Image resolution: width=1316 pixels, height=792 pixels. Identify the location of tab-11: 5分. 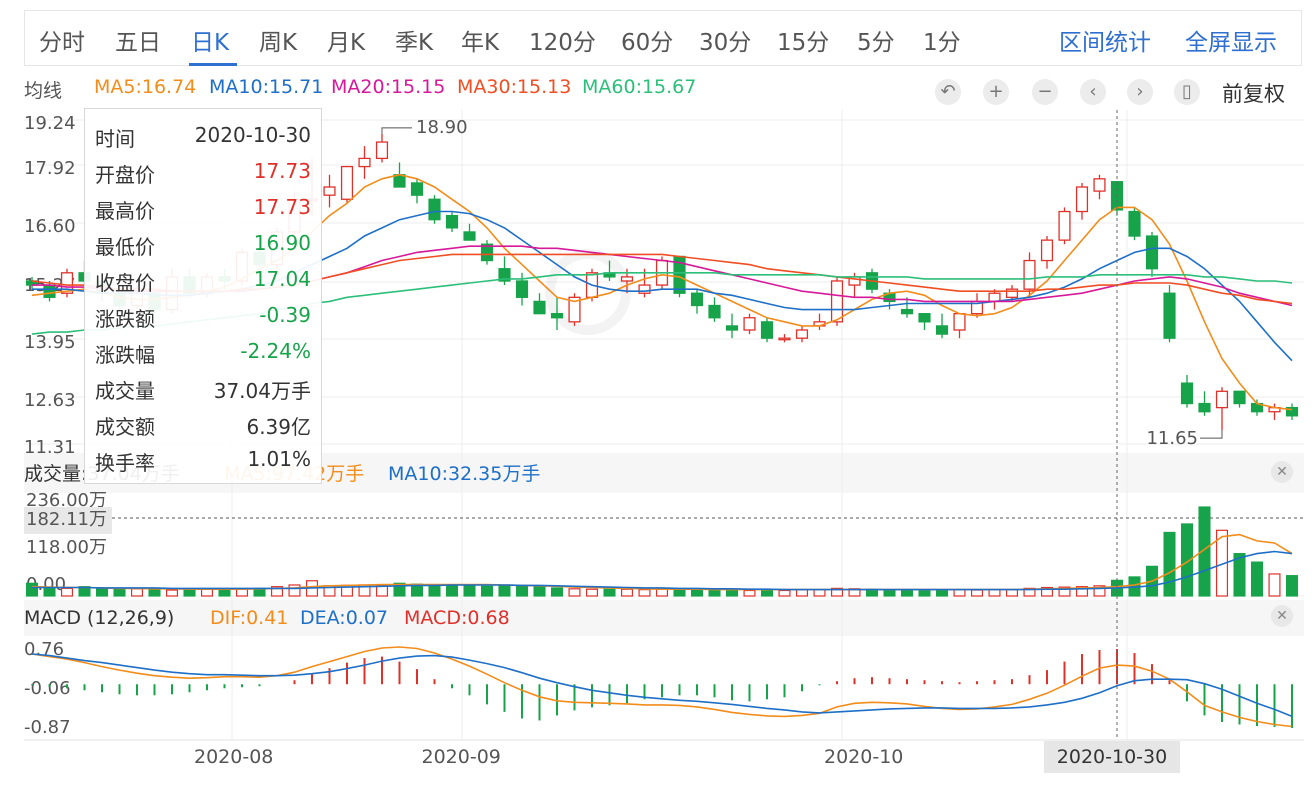
(876, 43).